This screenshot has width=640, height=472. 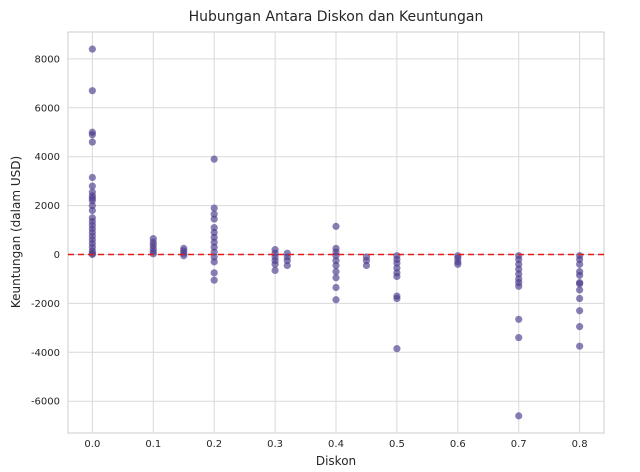 I want to click on y-tick-labels: -6000 -4000 -2000 0 2000 4000 6000 8000, so click(x=45, y=230).